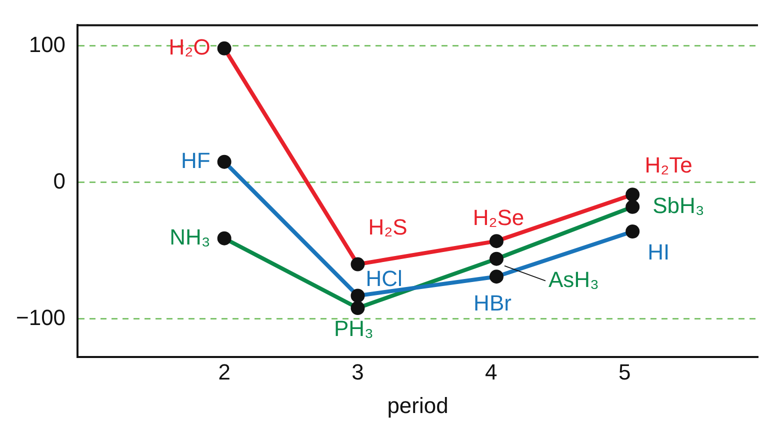 The image size is (767, 426). What do you see at coordinates (417, 405) in the screenshot?
I see `x-axis-title: period` at bounding box center [417, 405].